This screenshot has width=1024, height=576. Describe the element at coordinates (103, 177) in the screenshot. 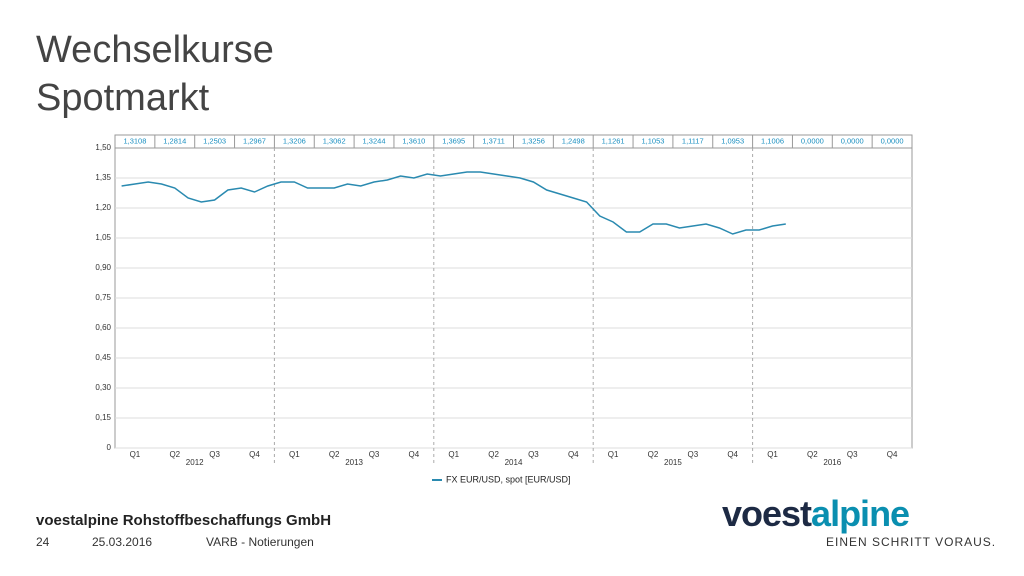

I see `y-tick-label: 1,35` at that location.